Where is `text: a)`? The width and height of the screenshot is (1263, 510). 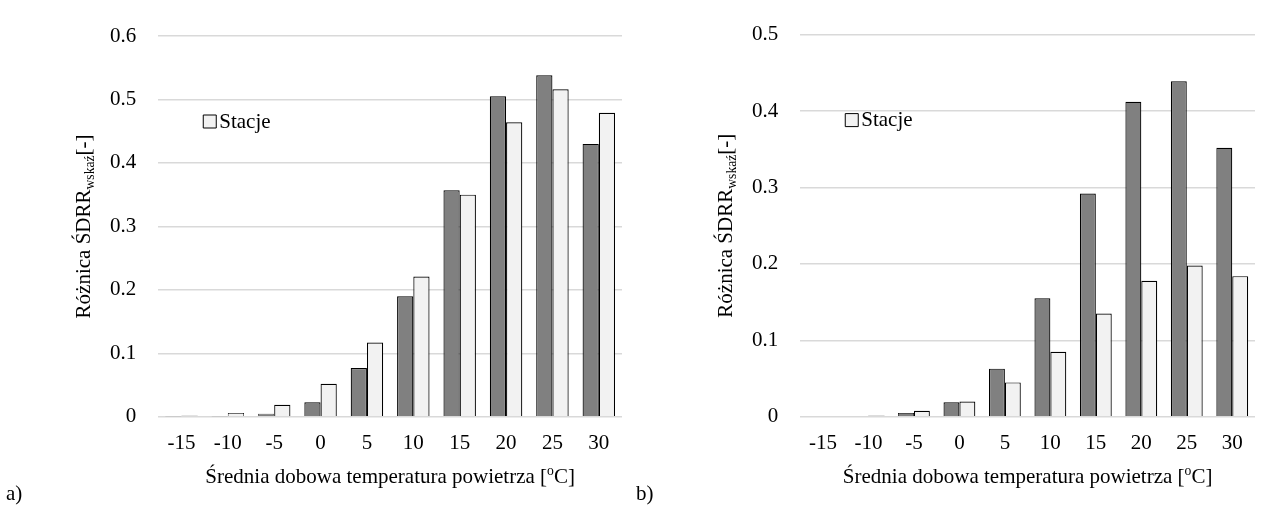 text: a) is located at coordinates (14, 493).